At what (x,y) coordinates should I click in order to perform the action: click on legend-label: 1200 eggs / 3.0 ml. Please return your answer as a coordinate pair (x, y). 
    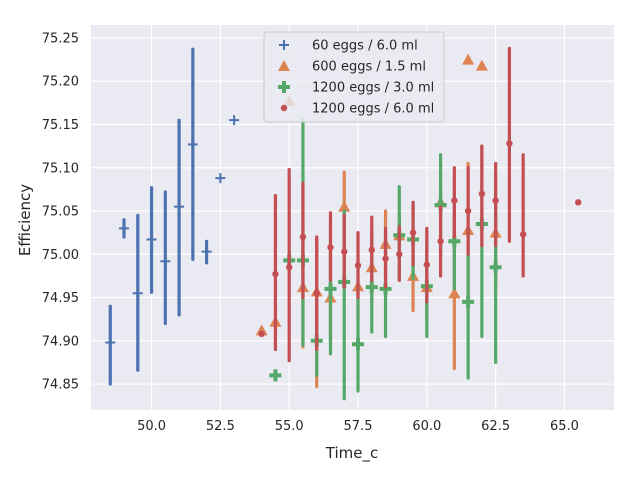
    Looking at the image, I should click on (373, 88).